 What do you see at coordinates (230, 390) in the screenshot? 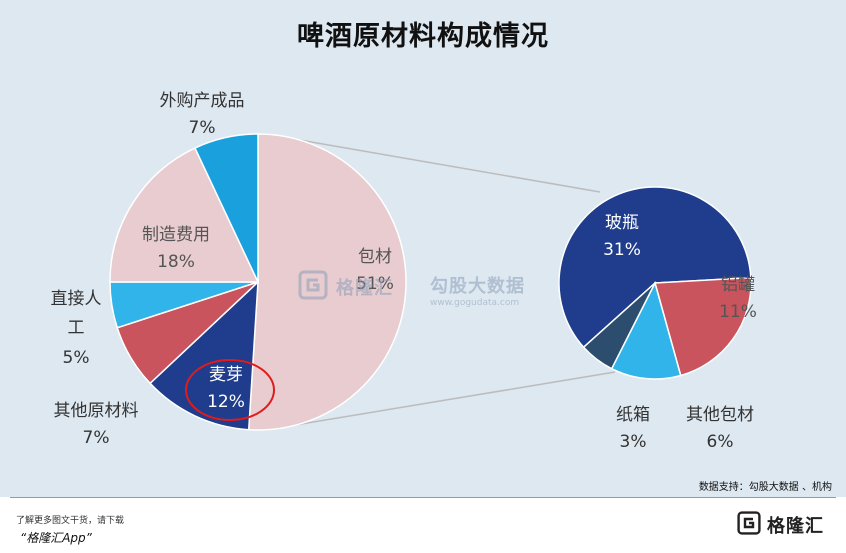
I see `highlight-circle` at bounding box center [230, 390].